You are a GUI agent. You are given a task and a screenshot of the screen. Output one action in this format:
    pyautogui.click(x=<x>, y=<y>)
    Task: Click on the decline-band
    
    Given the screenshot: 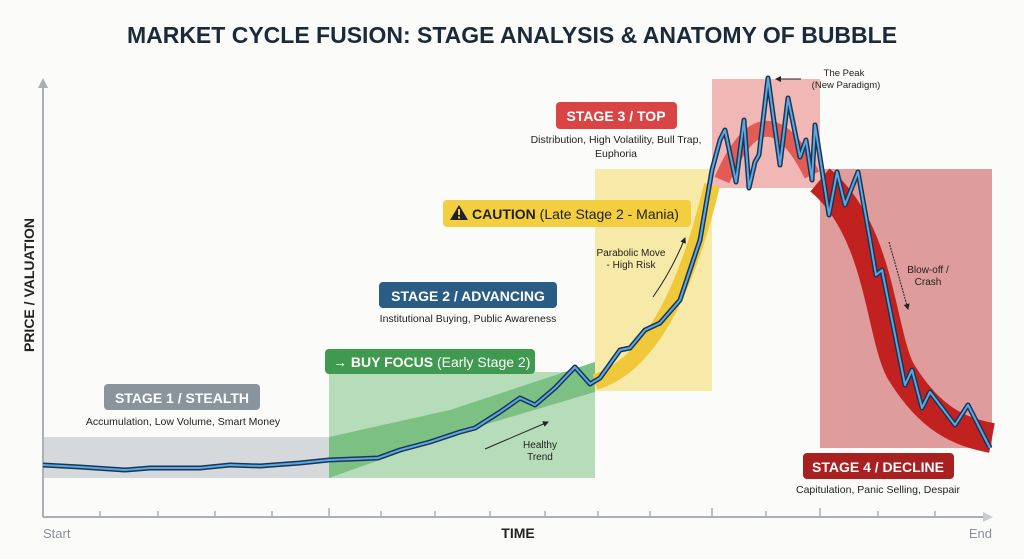 What is the action you would take?
    pyautogui.click(x=902, y=310)
    